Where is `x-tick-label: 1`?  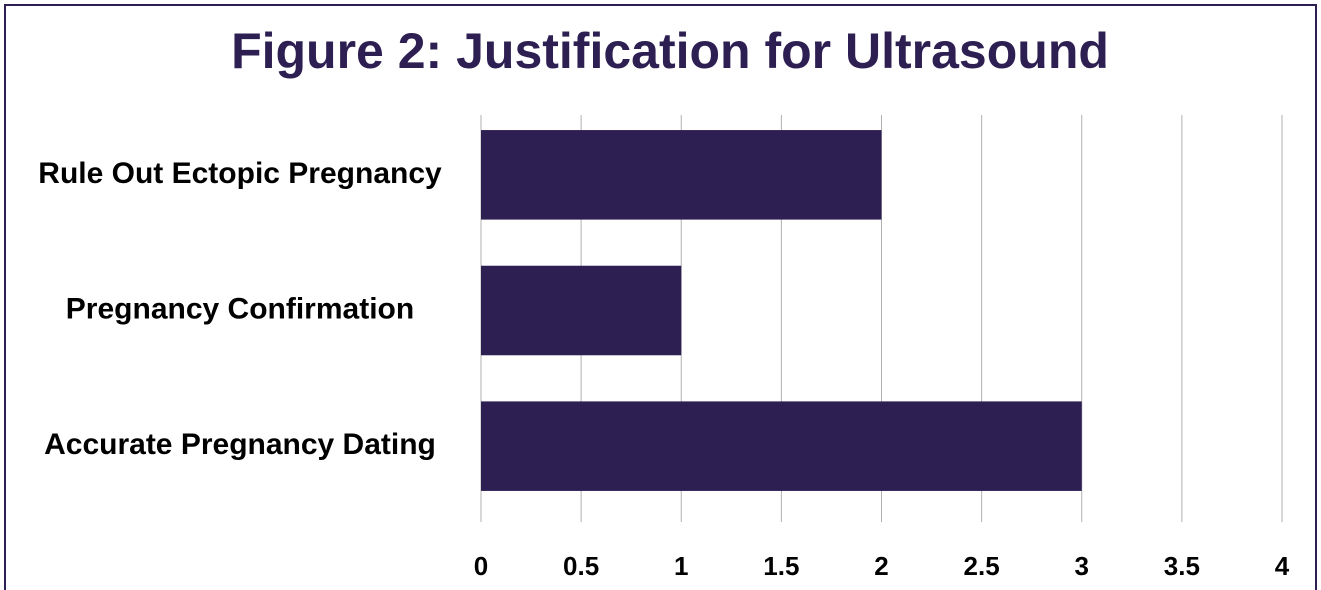
x-tick-label: 1 is located at coordinates (681, 566).